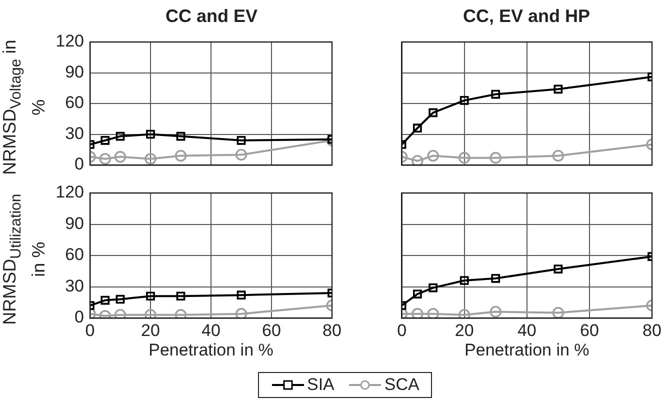  Describe the element at coordinates (211, 16) in the screenshot. I see `chart-title: CC and EV` at that location.